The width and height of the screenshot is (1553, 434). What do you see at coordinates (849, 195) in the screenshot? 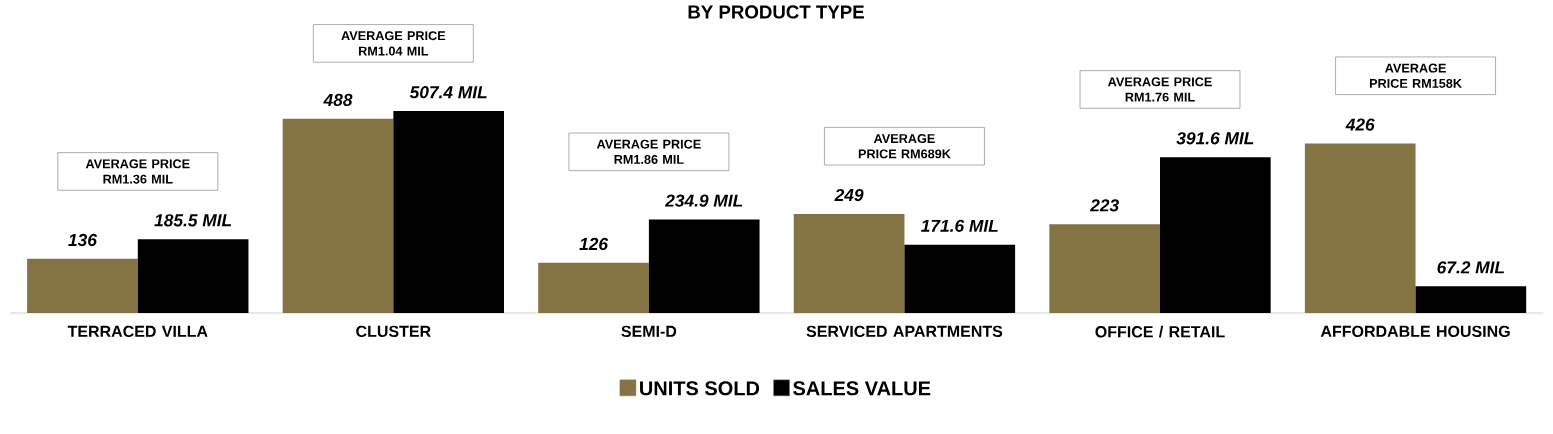
I see `data-label: 249` at bounding box center [849, 195].